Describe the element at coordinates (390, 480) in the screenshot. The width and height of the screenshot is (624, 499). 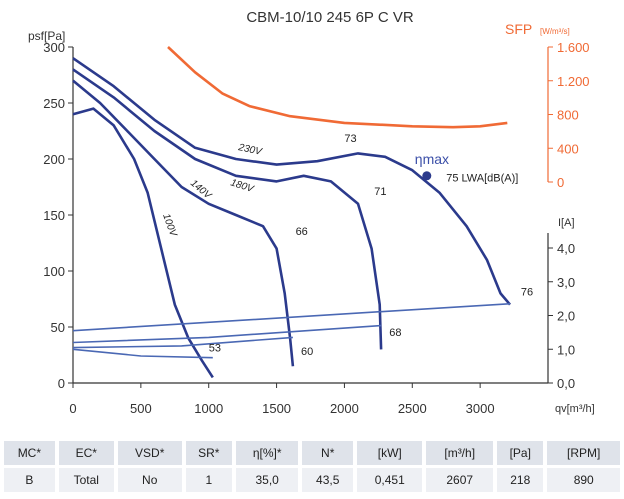
I see `table-cell: 0,451` at that location.